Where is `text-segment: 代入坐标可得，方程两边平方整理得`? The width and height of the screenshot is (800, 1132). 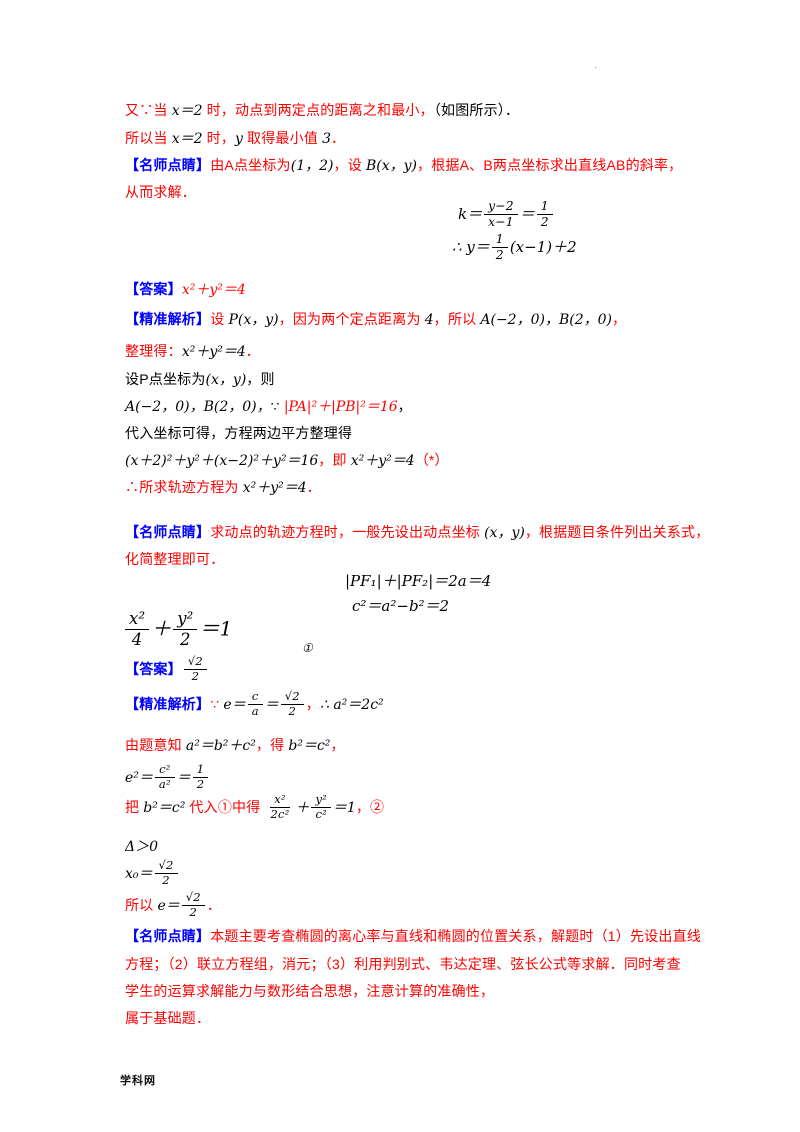 text-segment: 代入坐标可得，方程两边平方整理得 is located at coordinates (239, 433).